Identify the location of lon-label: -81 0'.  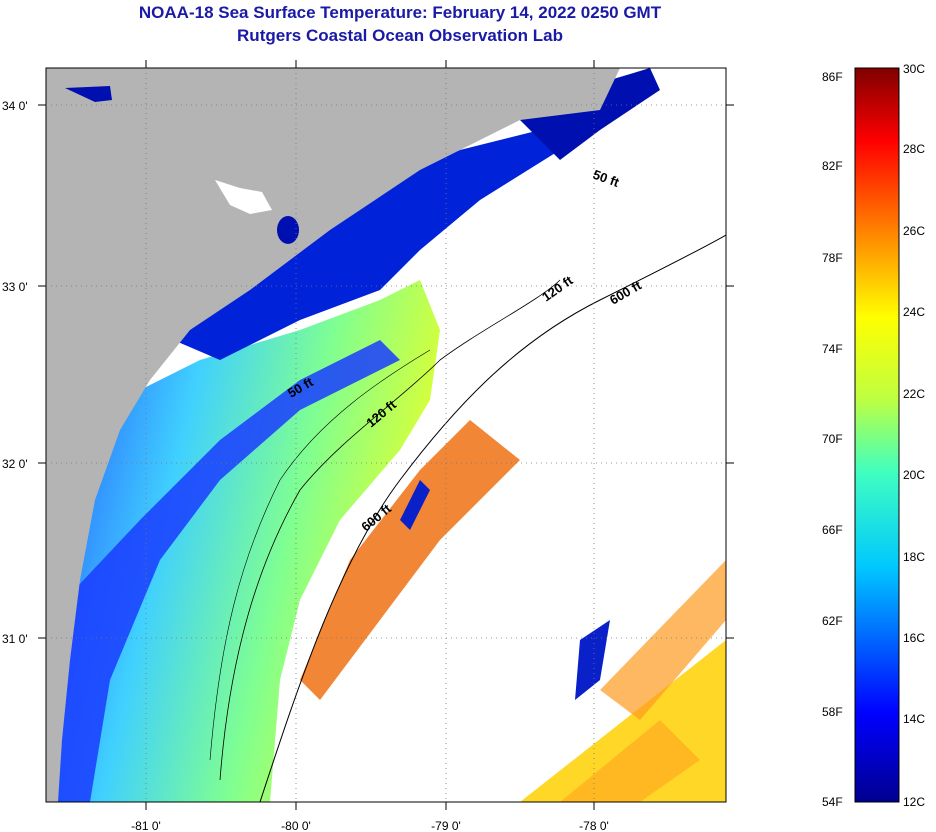
(146, 825).